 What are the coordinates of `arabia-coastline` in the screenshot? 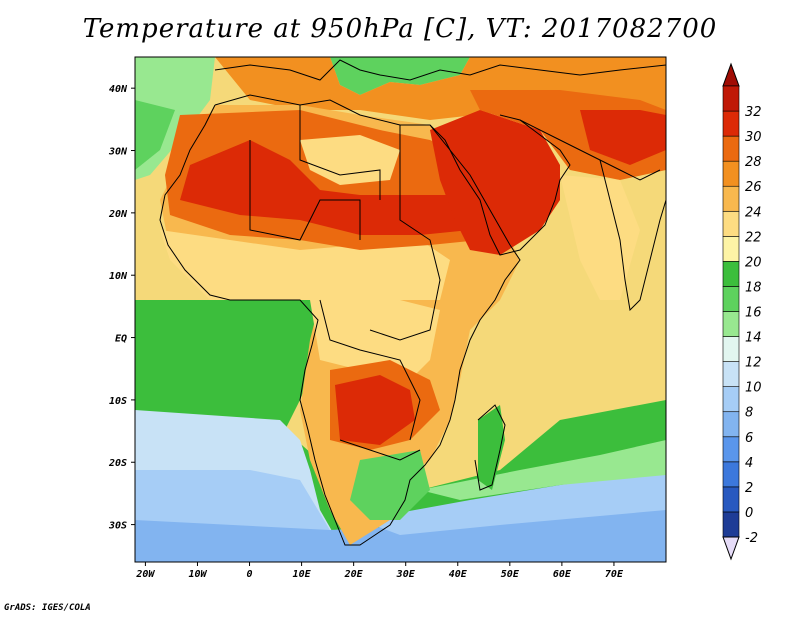 It's located at (500, 185).